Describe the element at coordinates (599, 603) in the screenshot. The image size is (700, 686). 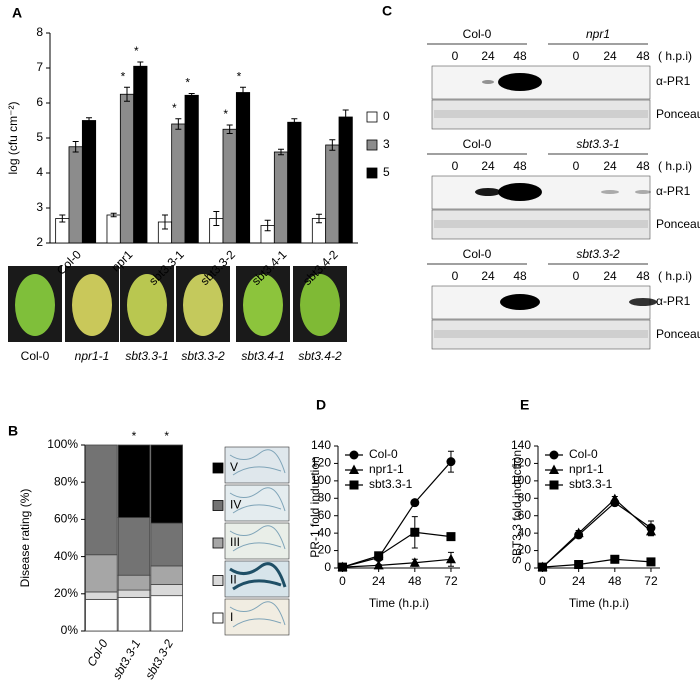
I see `x-axis-label: Time (h.p.i)` at that location.